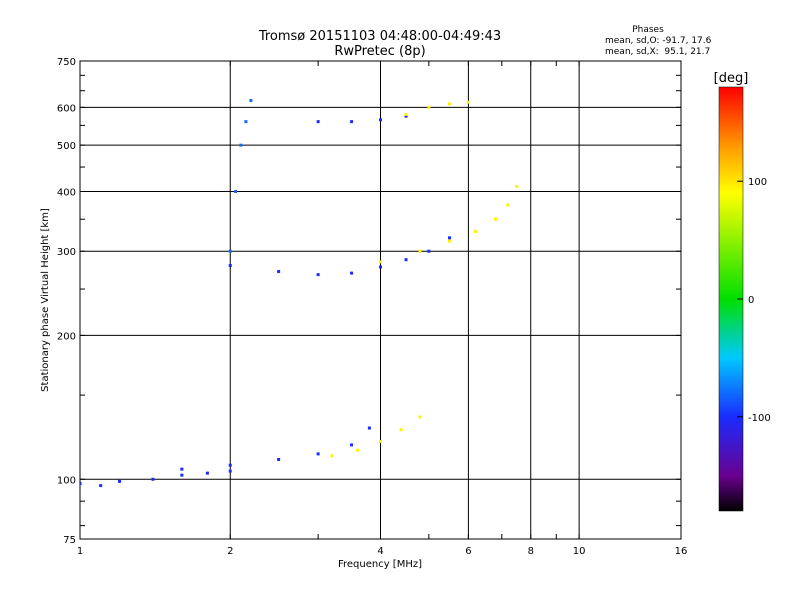  I want to click on x-tick-label: 8, so click(531, 551).